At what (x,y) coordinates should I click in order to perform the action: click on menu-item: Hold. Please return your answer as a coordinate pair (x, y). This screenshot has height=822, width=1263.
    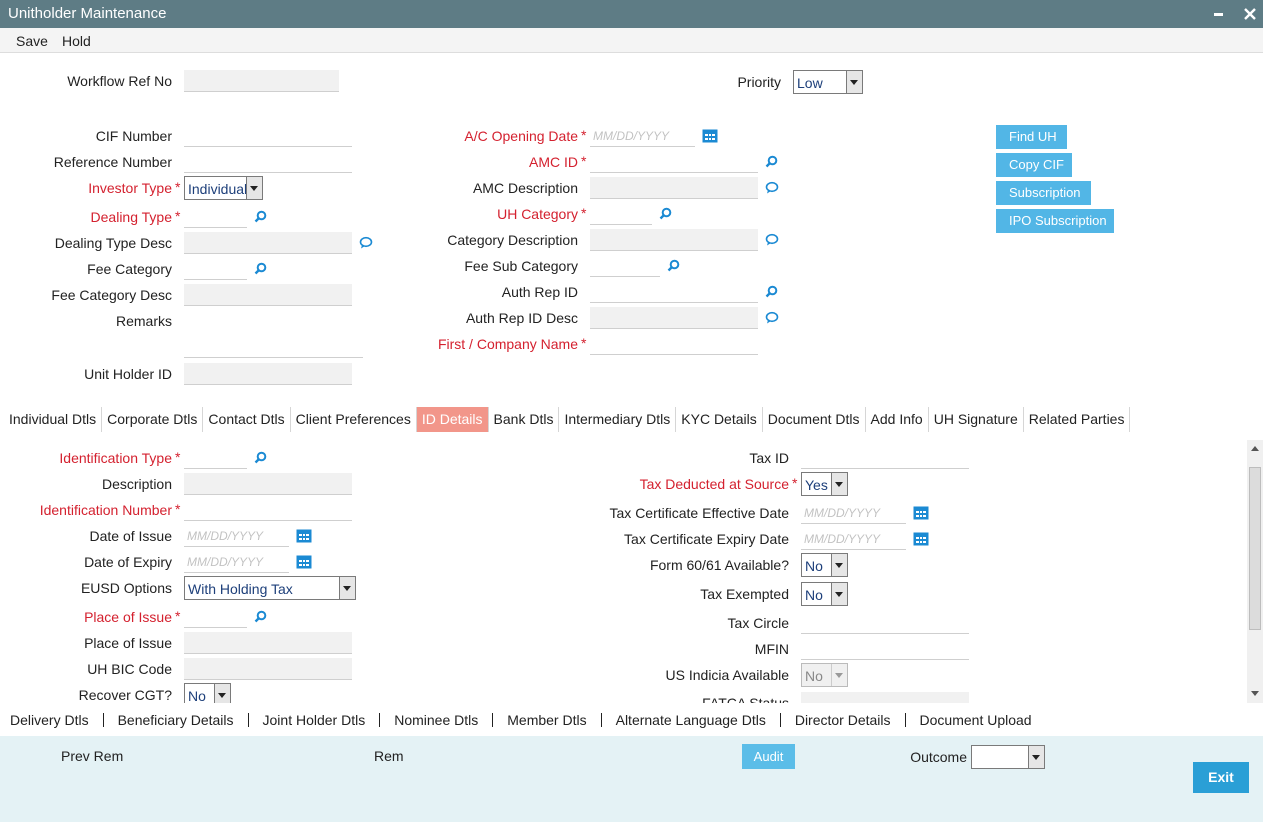
    Looking at the image, I should click on (76, 41).